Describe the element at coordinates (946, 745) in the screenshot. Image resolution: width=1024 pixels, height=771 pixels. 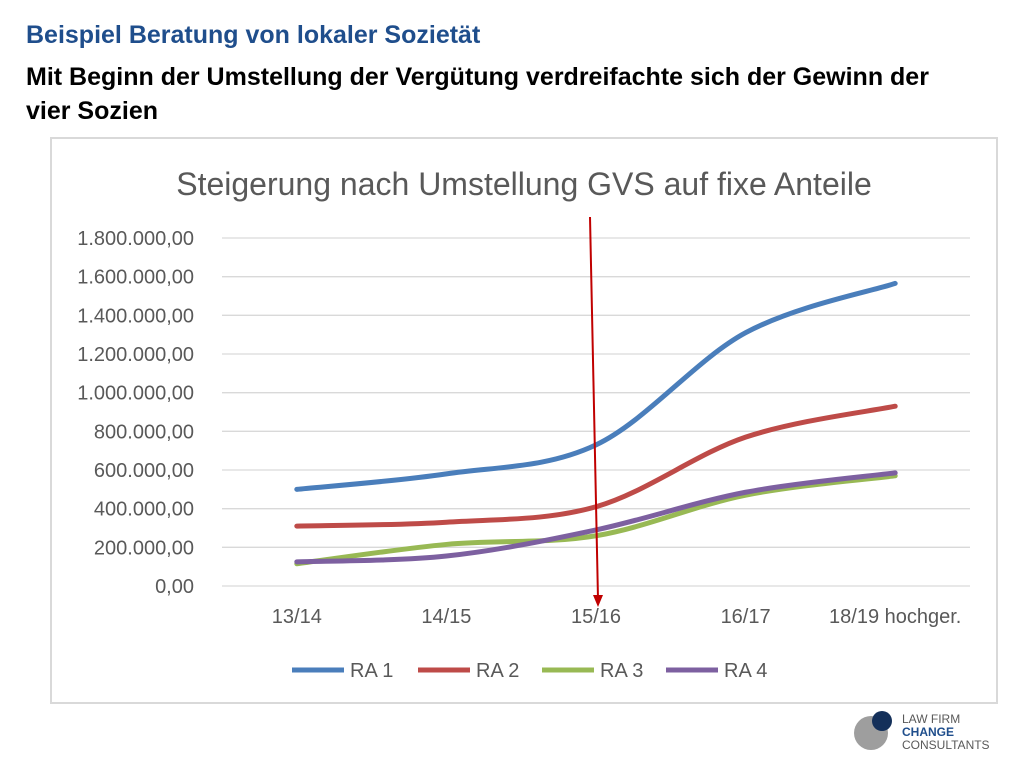
I see `logo-text-line3: CONSULTANTS` at that location.